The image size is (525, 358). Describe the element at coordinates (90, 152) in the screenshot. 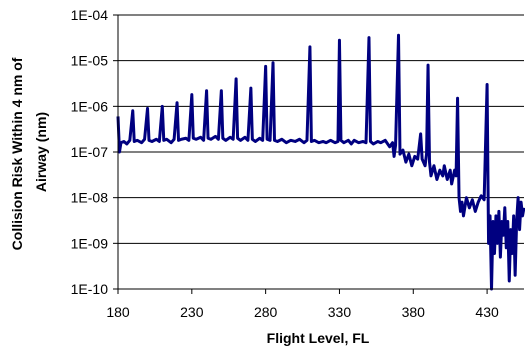

I see `y-tick-label: 1E-07` at that location.